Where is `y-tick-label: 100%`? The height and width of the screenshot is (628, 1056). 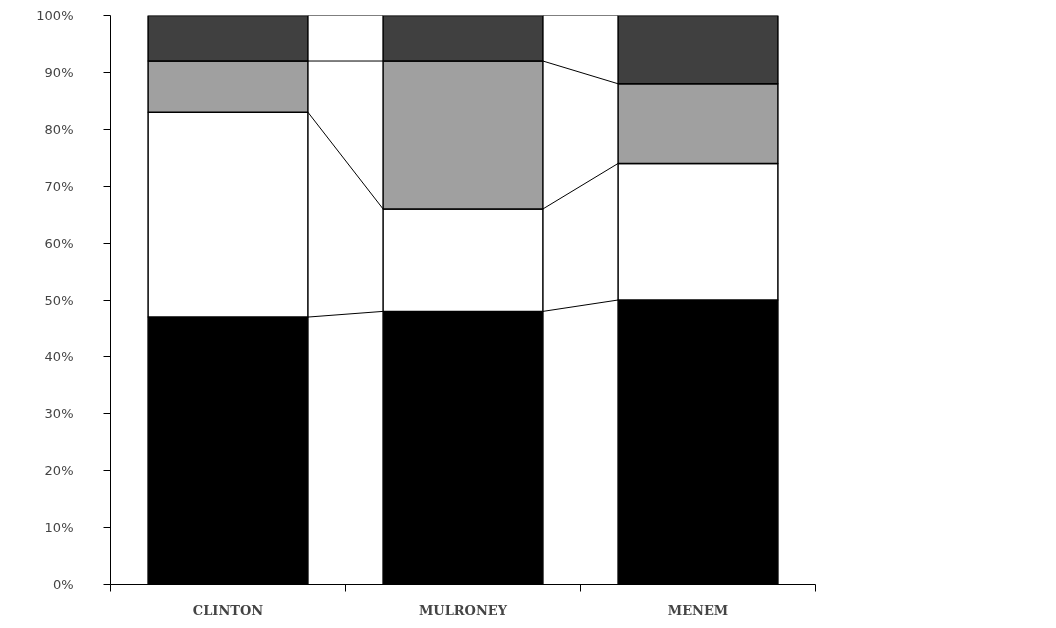 y-tick-label: 100% is located at coordinates (55, 15).